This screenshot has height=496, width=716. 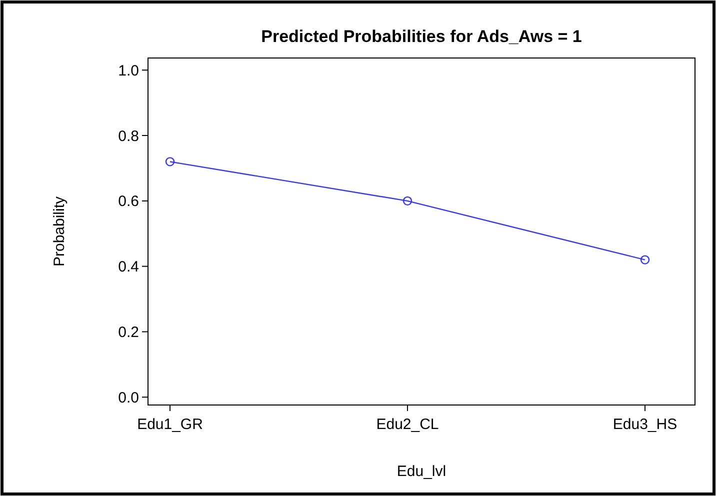 What do you see at coordinates (128, 201) in the screenshot?
I see `y-tick-label: 0.6` at bounding box center [128, 201].